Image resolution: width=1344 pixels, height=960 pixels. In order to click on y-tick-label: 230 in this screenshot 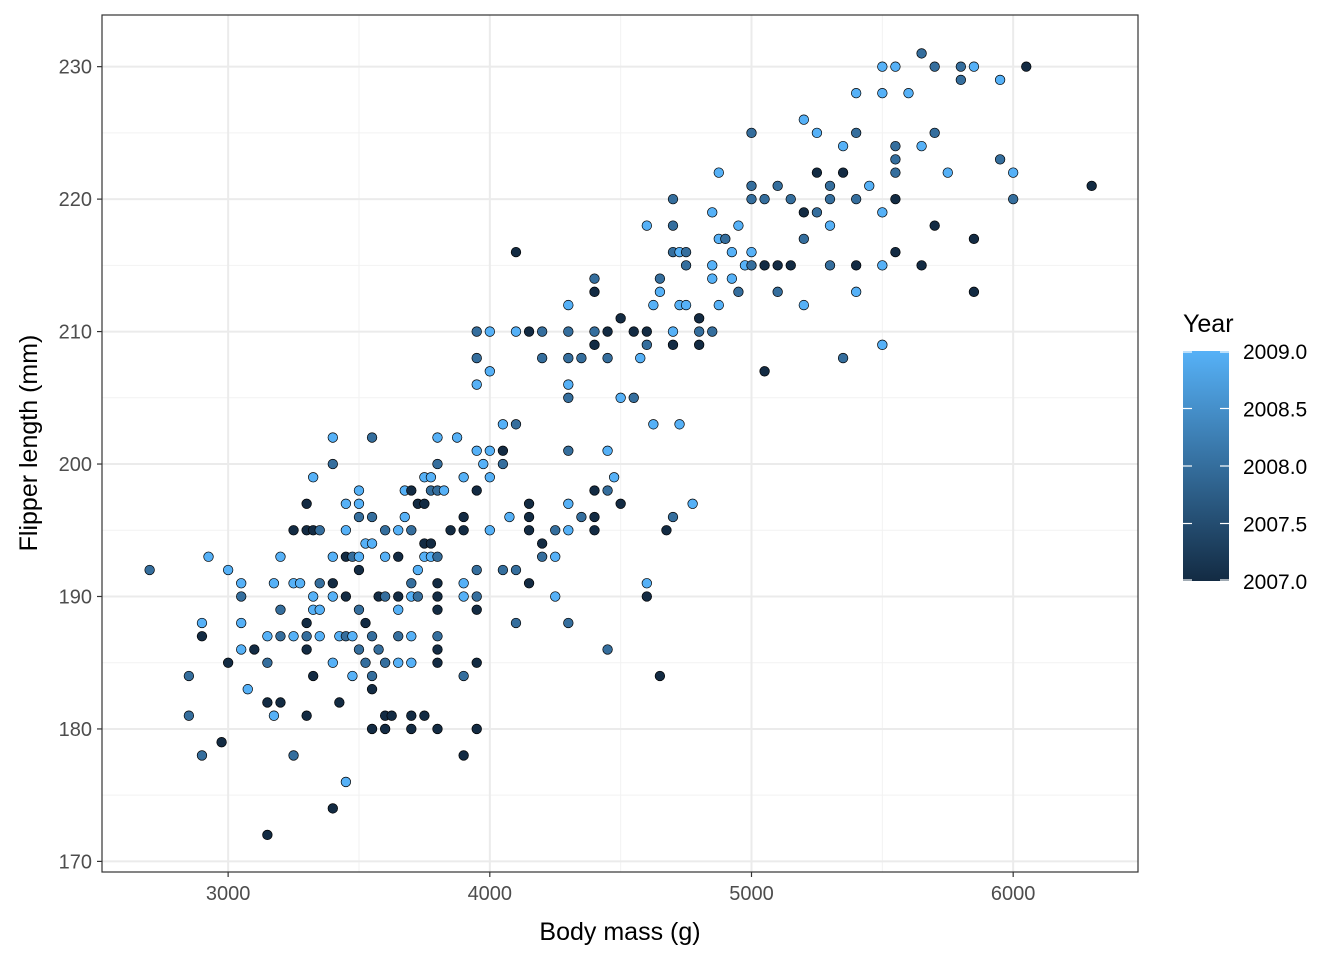, I will do `click(75, 68)`.